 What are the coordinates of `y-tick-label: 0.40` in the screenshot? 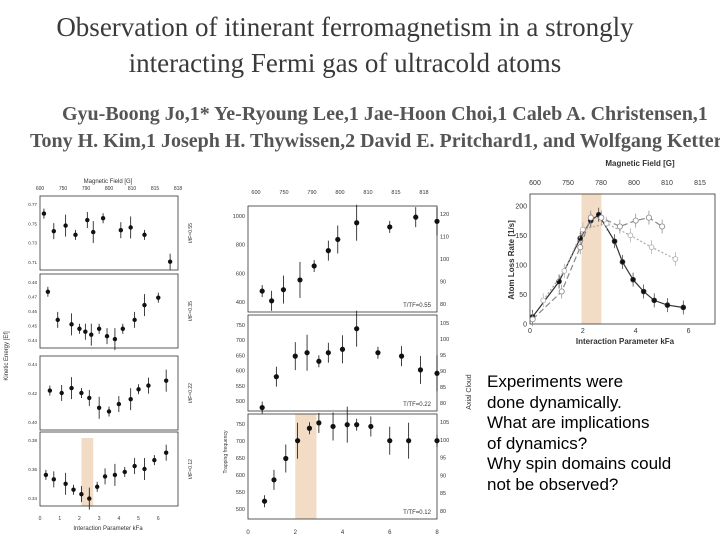 It's located at (32, 422).